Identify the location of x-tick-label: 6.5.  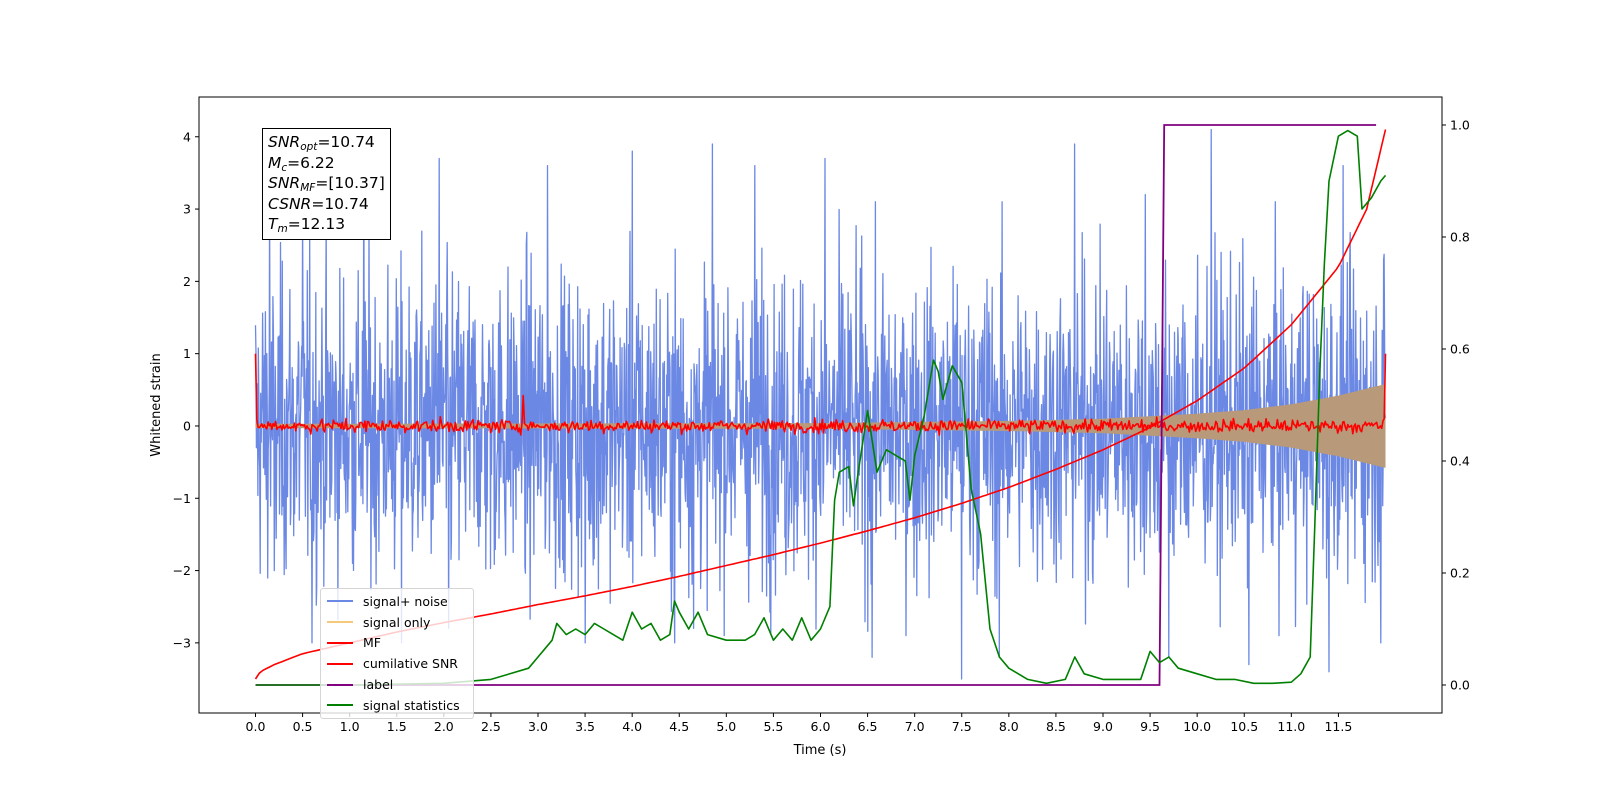
(868, 726).